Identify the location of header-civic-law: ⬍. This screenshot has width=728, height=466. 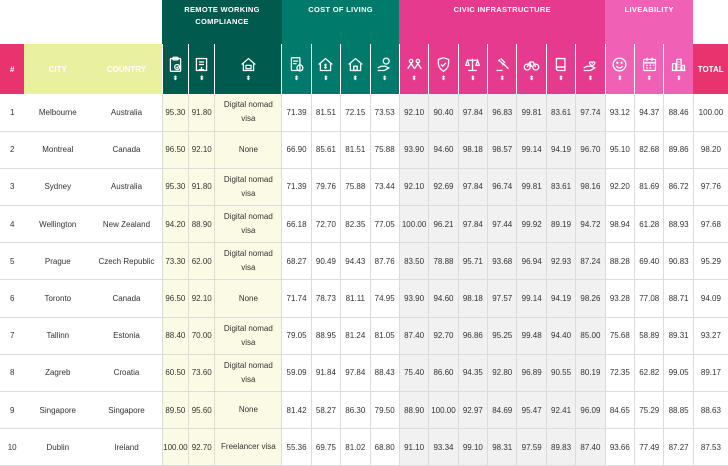
(502, 69).